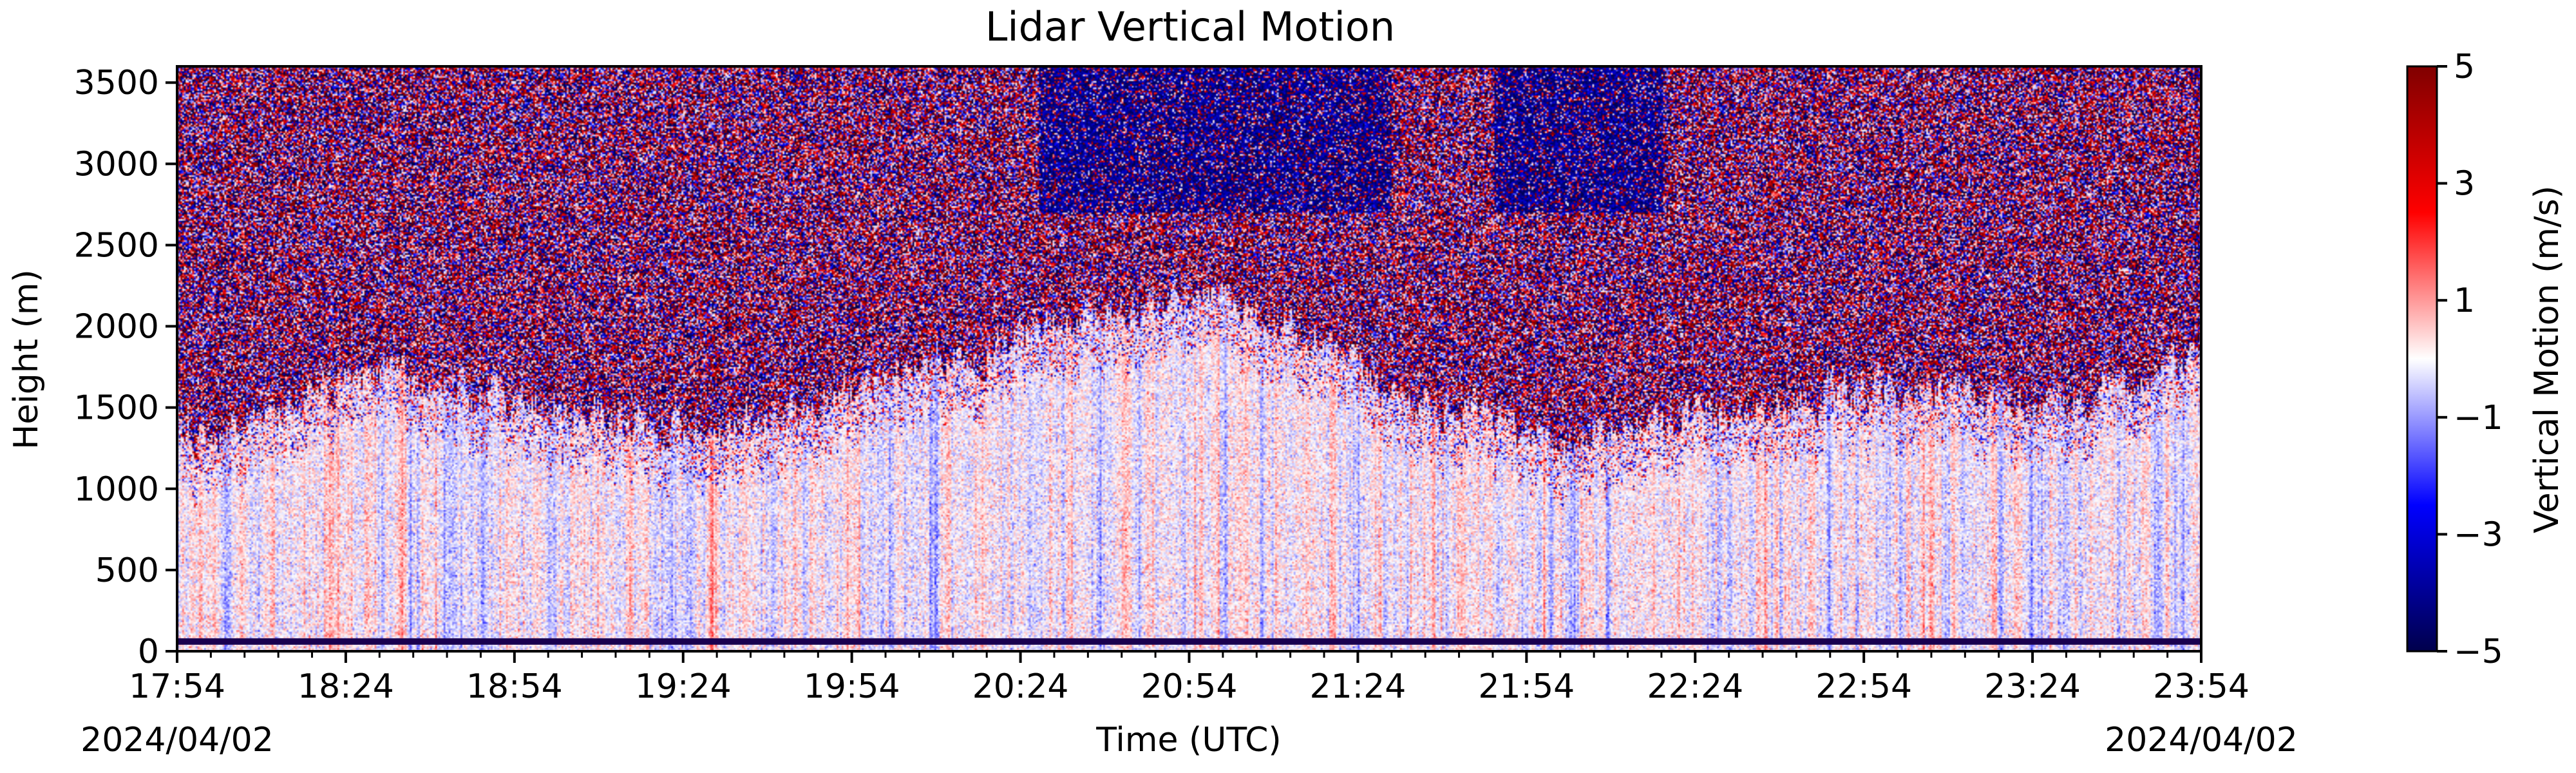 The image size is (2576, 773). I want to click on x-tick-label: 23:24, so click(2033, 687).